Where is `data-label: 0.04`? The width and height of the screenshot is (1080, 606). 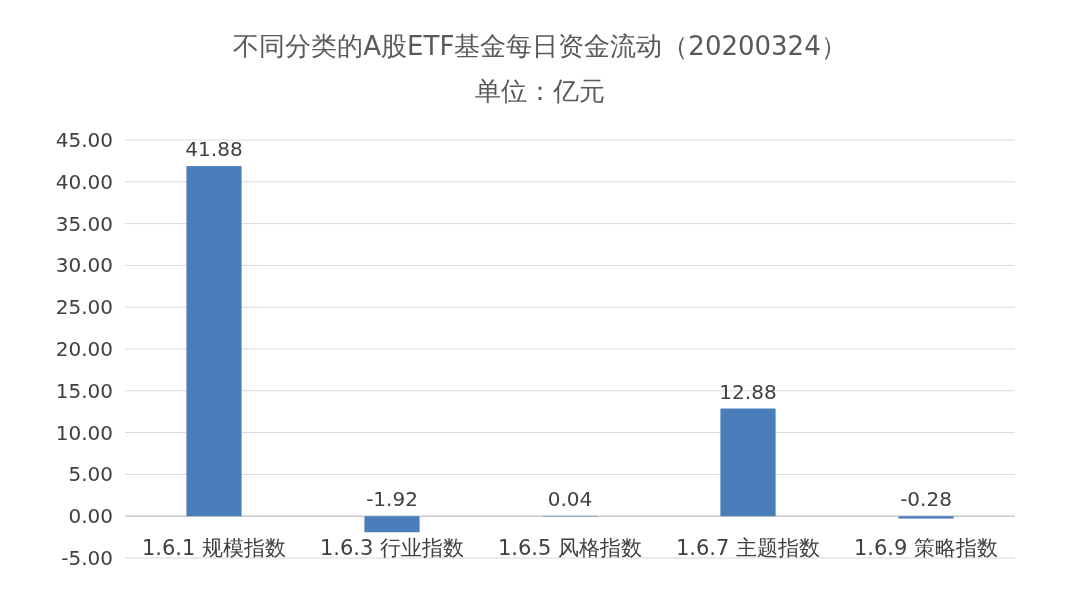
data-label: 0.04 is located at coordinates (570, 498).